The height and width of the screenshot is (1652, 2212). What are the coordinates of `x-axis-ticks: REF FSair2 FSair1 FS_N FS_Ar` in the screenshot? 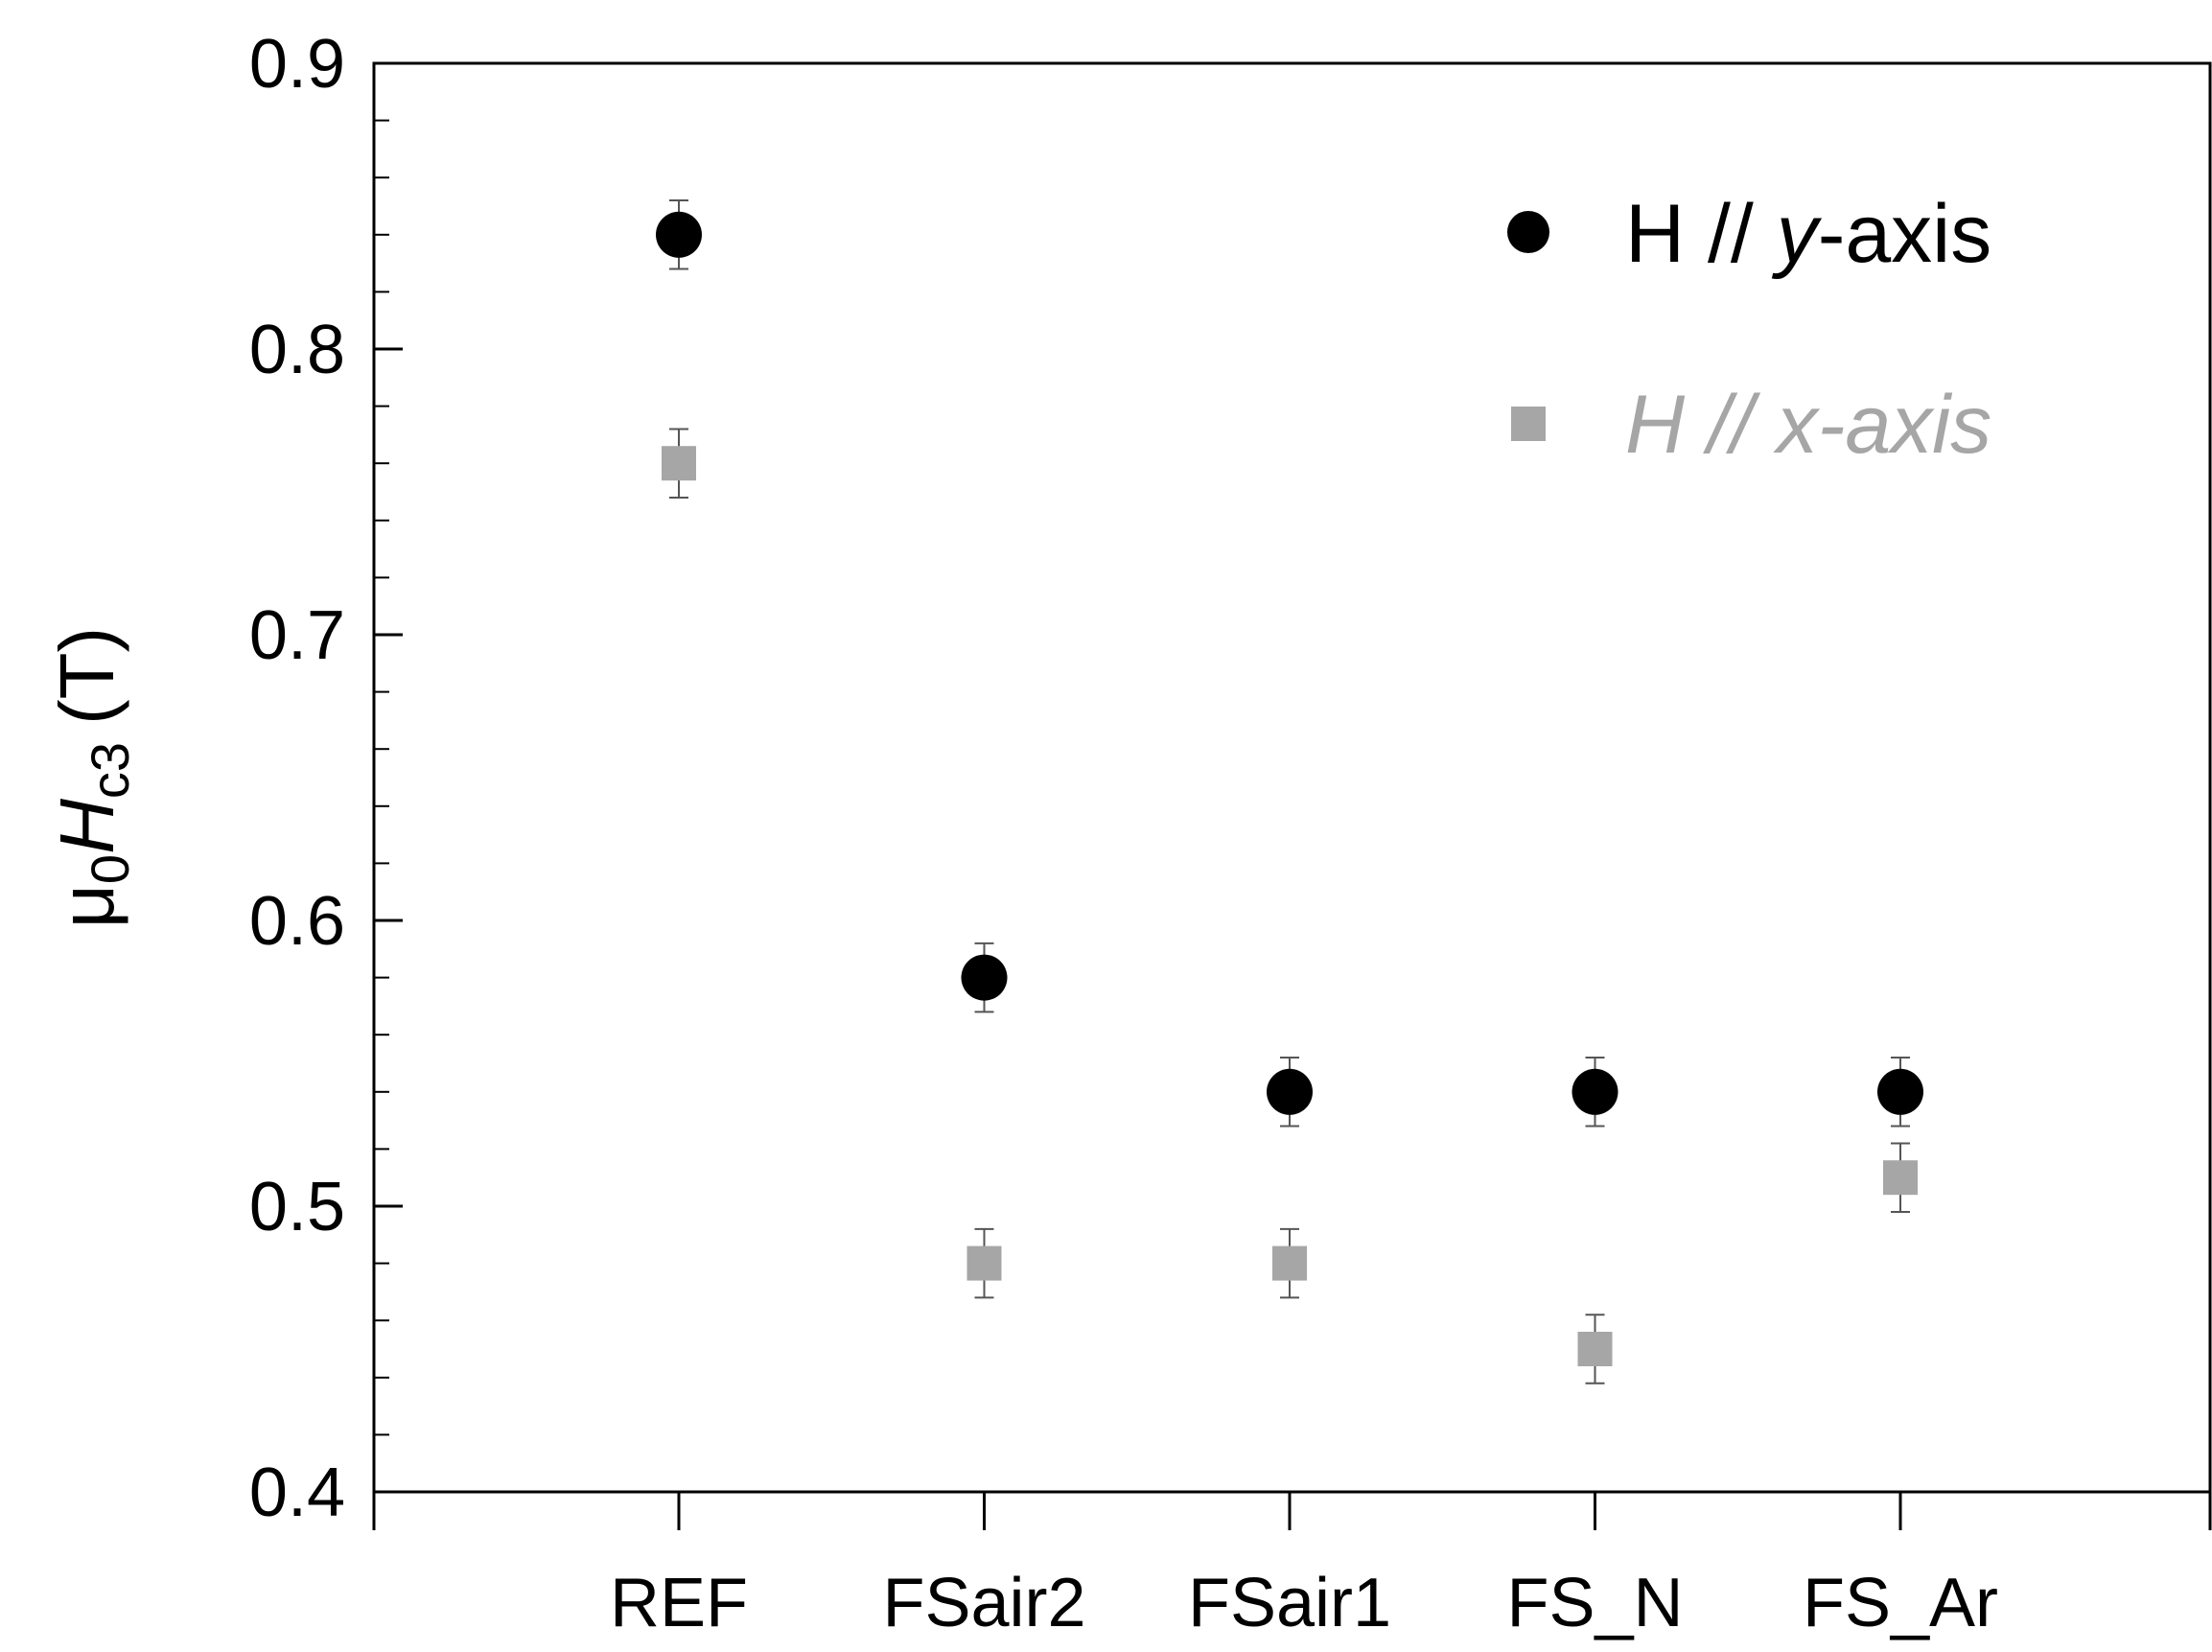 It's located at (1292, 1566).